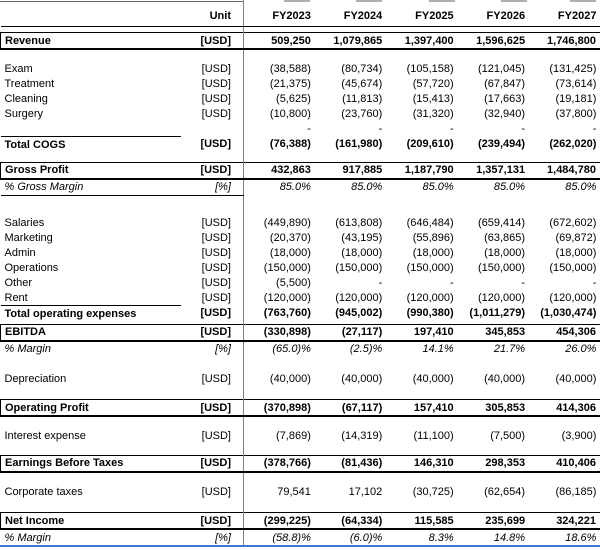 This screenshot has height=550, width=600. I want to click on value-cell: 1,484,780, so click(564, 170).